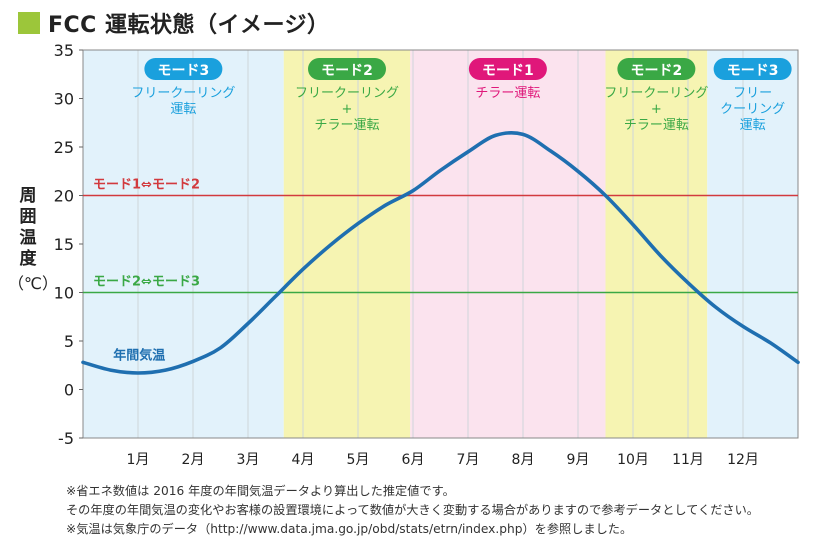 This screenshot has width=830, height=540. What do you see at coordinates (64, 196) in the screenshot?
I see `y-tick-label: 20` at bounding box center [64, 196].